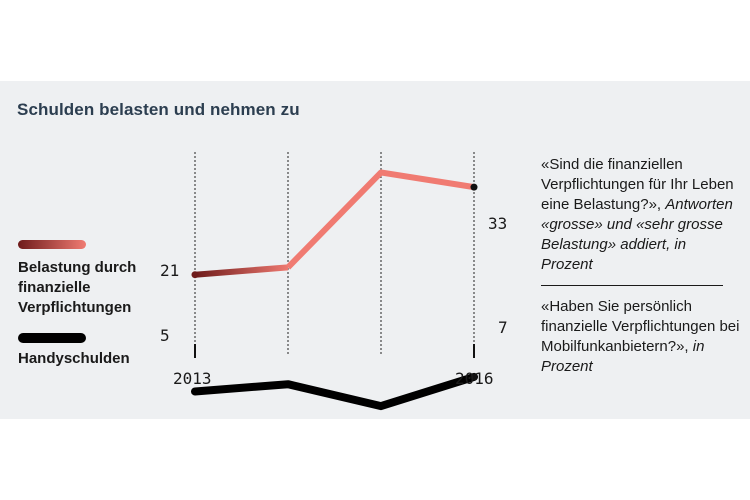 The width and height of the screenshot is (750, 500). I want to click on legend-label-handy: Handyschulden, so click(74, 358).